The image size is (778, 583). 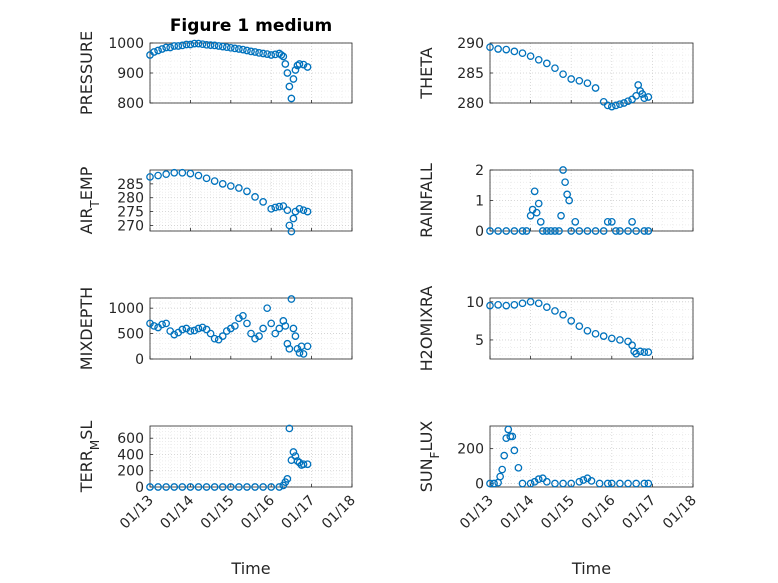 What do you see at coordinates (89, 457) in the screenshot?
I see `y-axis-label: TERRMSL` at bounding box center [89, 457].